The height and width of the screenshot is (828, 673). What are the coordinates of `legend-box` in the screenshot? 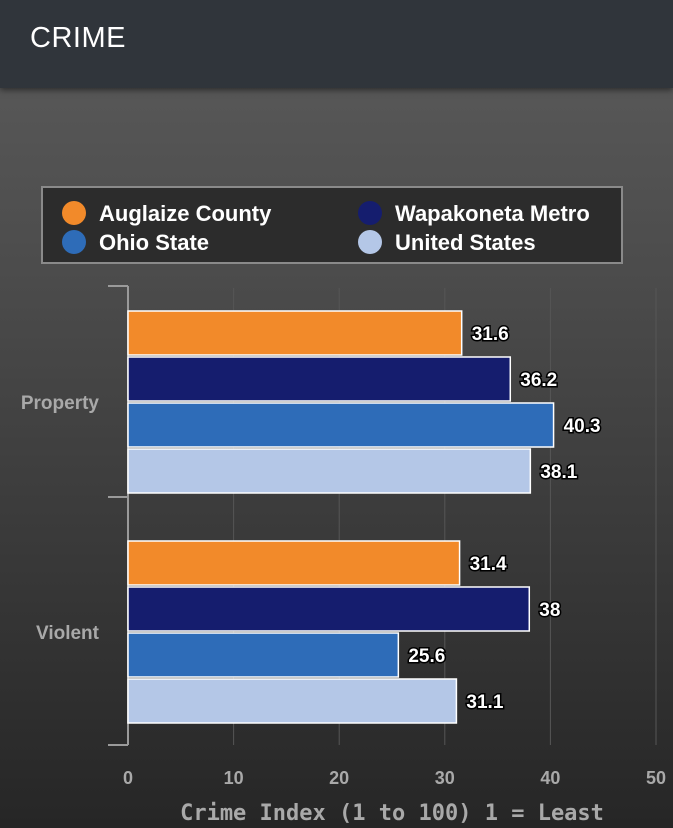 It's located at (332, 225).